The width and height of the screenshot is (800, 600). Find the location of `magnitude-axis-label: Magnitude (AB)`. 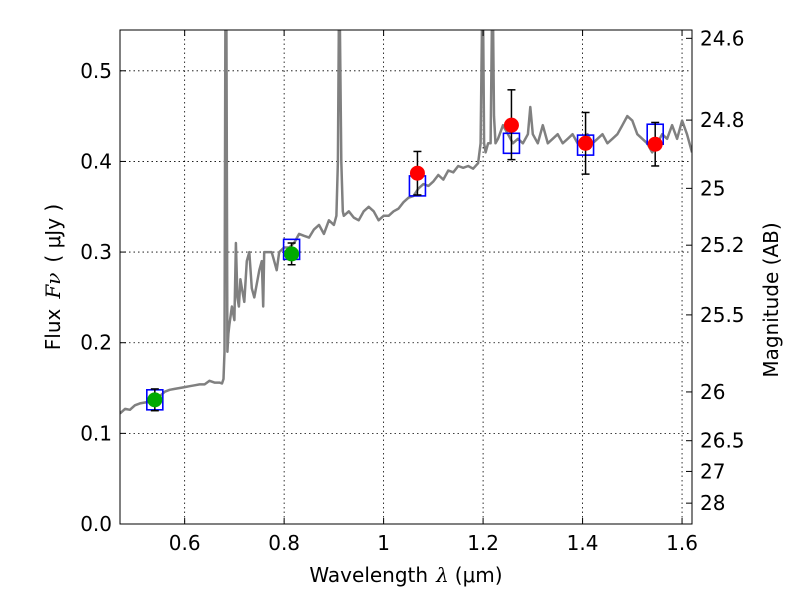

magnitude-axis-label: Magnitude (AB) is located at coordinates (771, 299).